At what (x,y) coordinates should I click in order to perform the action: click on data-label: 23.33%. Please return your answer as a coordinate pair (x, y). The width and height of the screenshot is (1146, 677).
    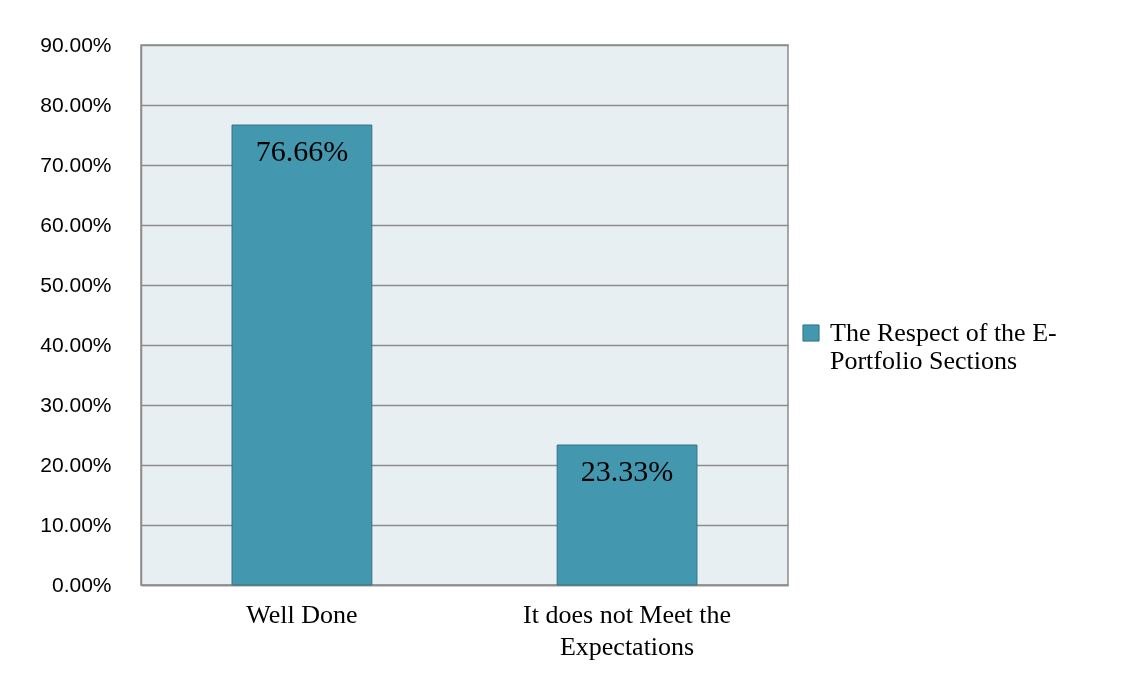
    Looking at the image, I should click on (627, 471).